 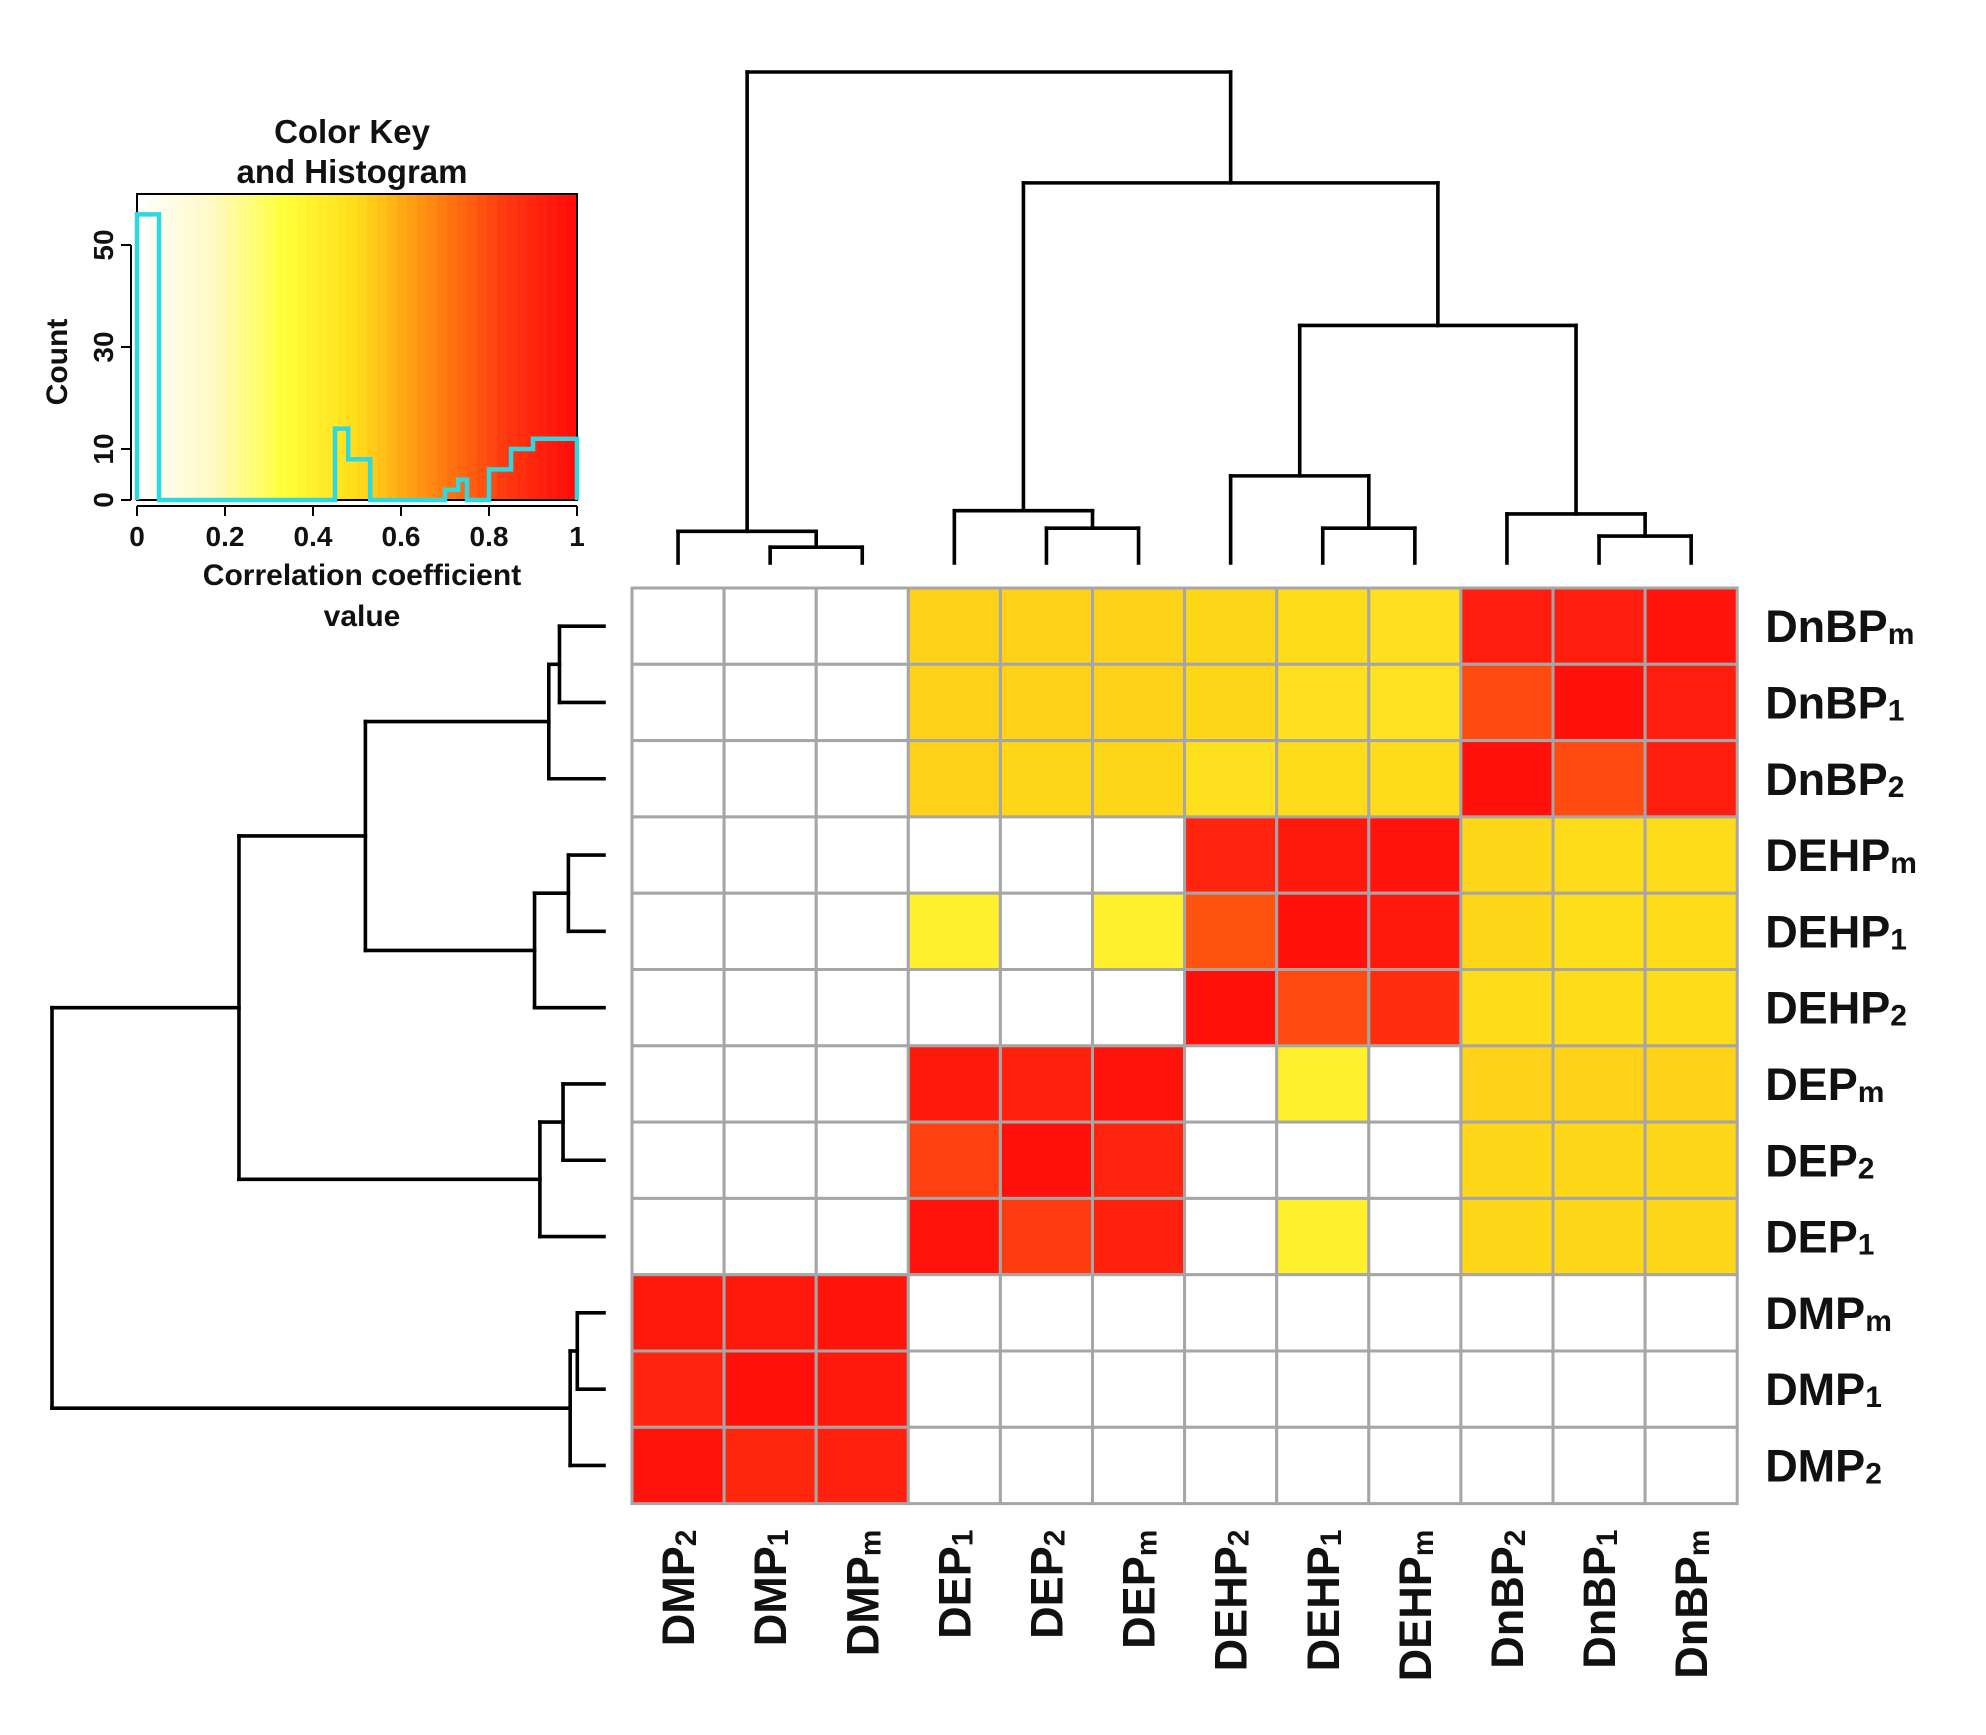 What do you see at coordinates (1823, 1389) in the screenshot?
I see `row-label: DMP1` at bounding box center [1823, 1389].